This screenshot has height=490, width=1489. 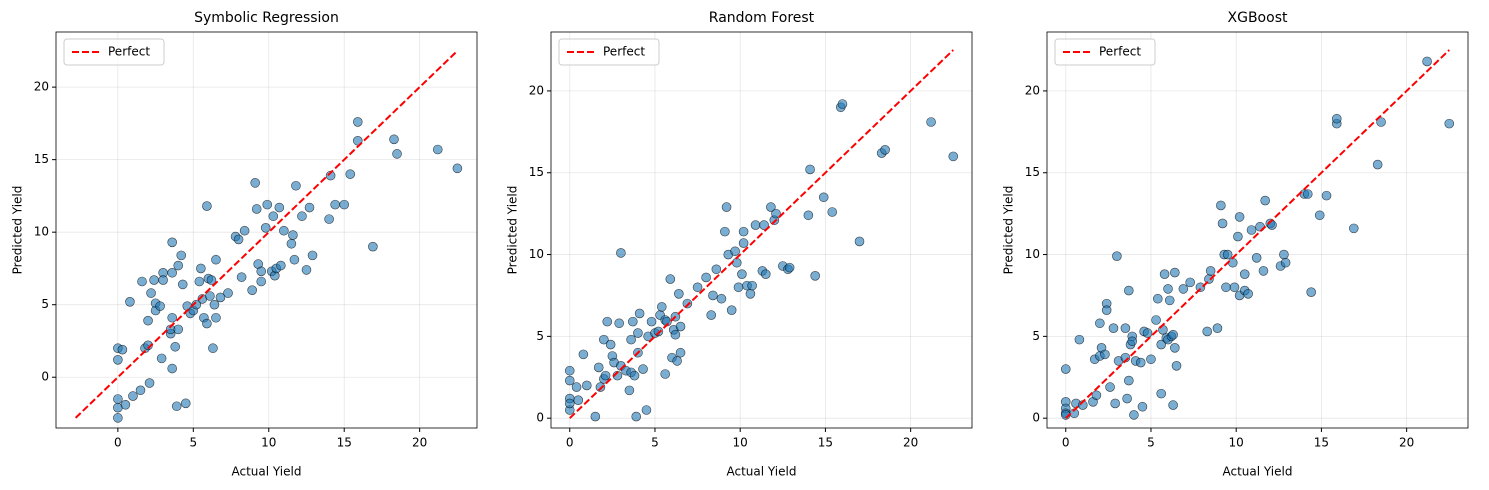 What do you see at coordinates (266, 18) in the screenshot?
I see `subplot-title: Symbolic Regression` at bounding box center [266, 18].